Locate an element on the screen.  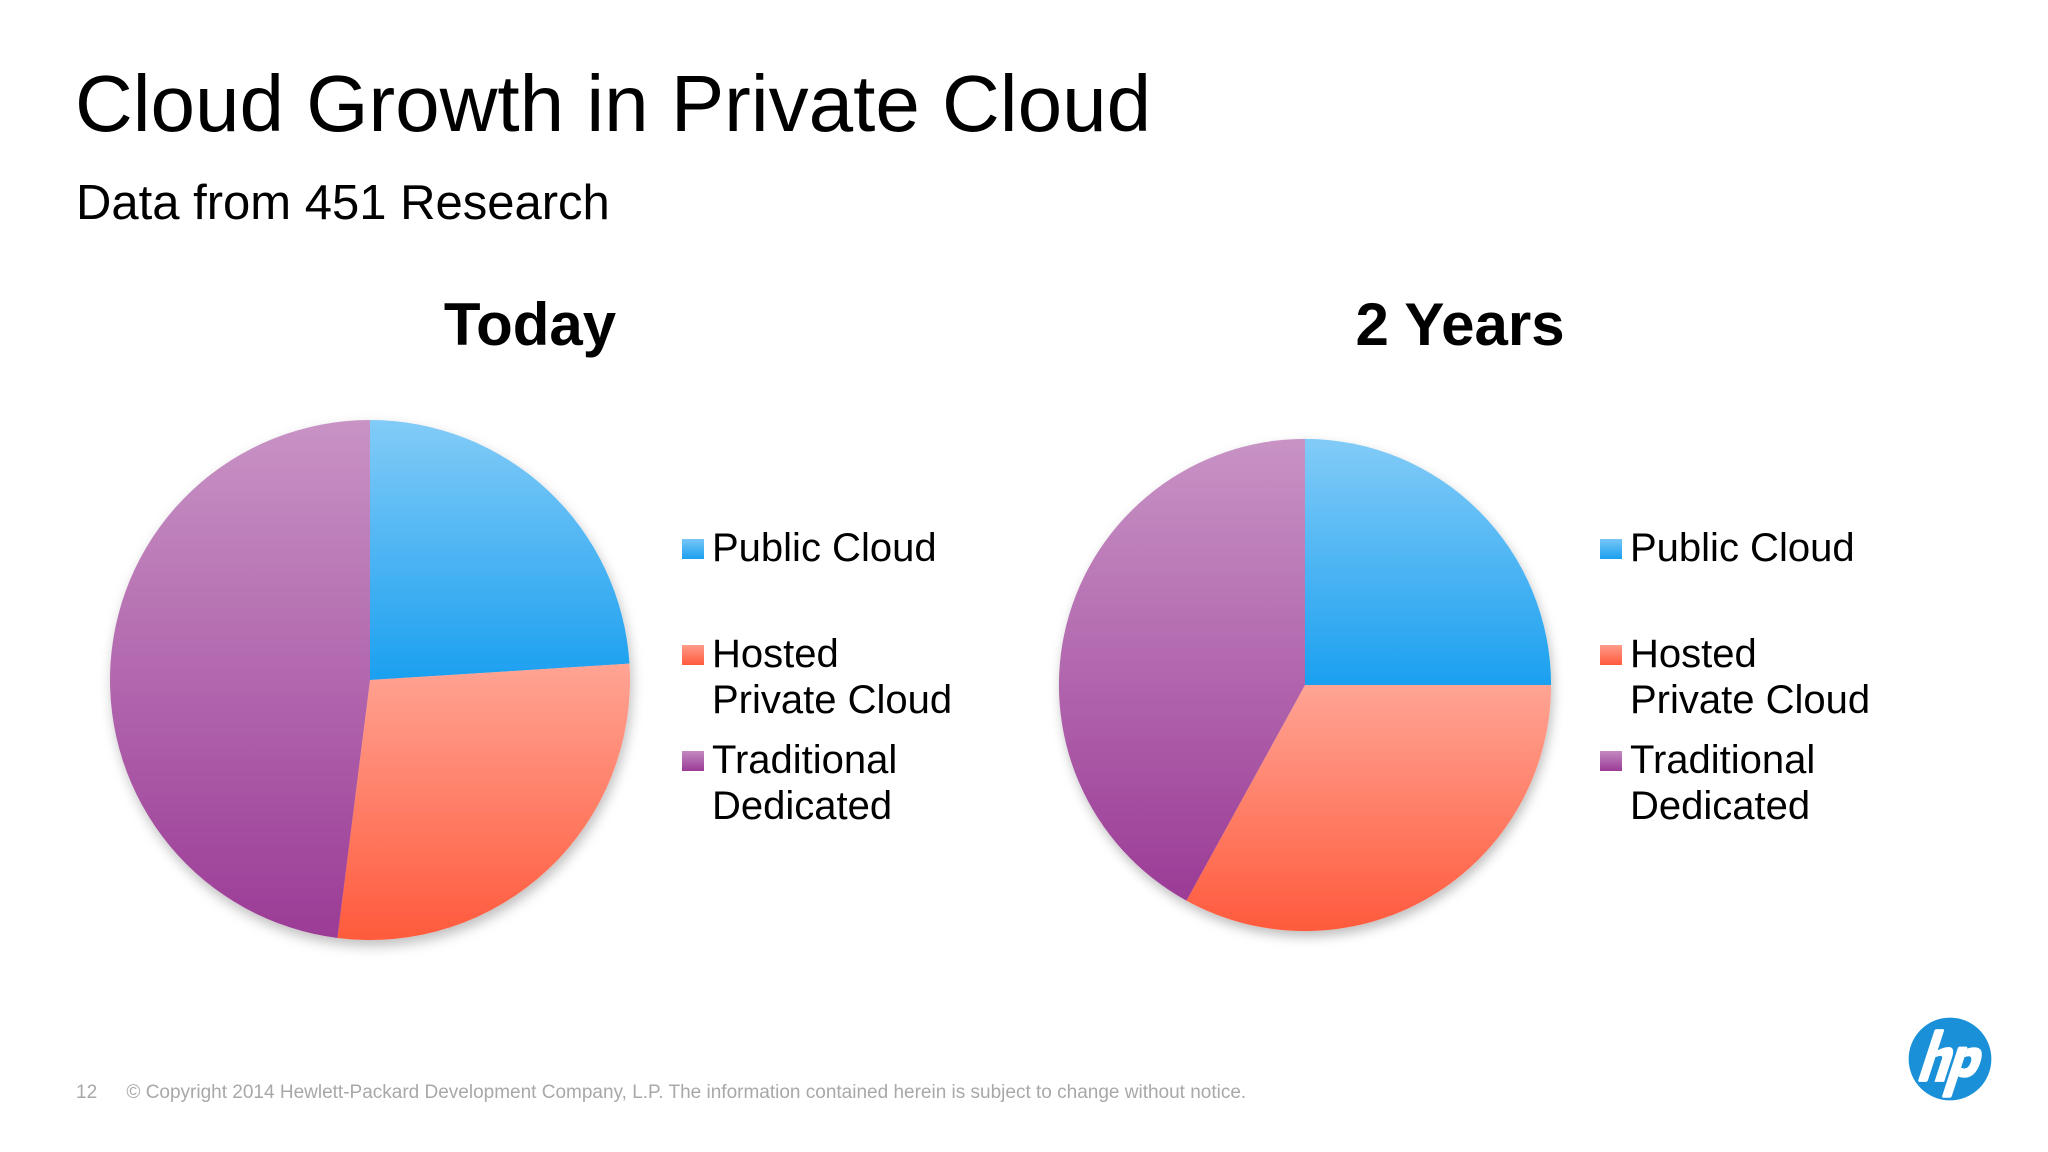
pie-chart-today is located at coordinates (369, 679).